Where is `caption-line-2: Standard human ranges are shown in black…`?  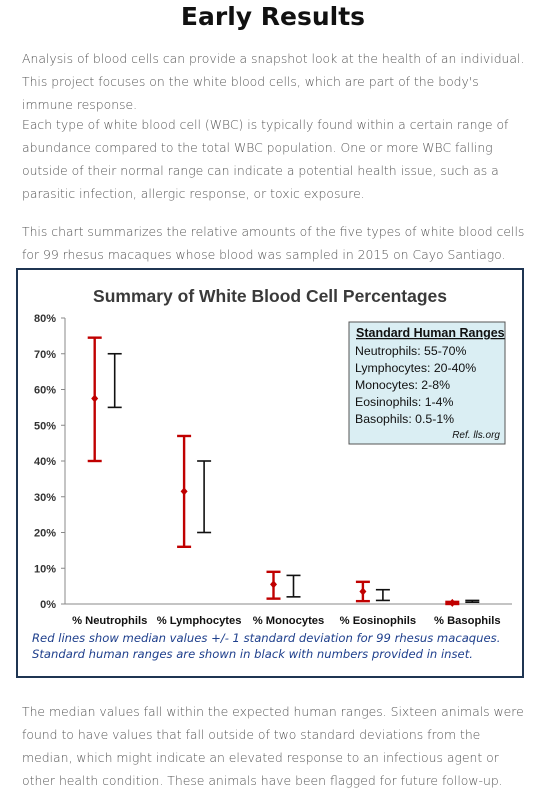 caption-line-2: Standard human ranges are shown in black… is located at coordinates (252, 654).